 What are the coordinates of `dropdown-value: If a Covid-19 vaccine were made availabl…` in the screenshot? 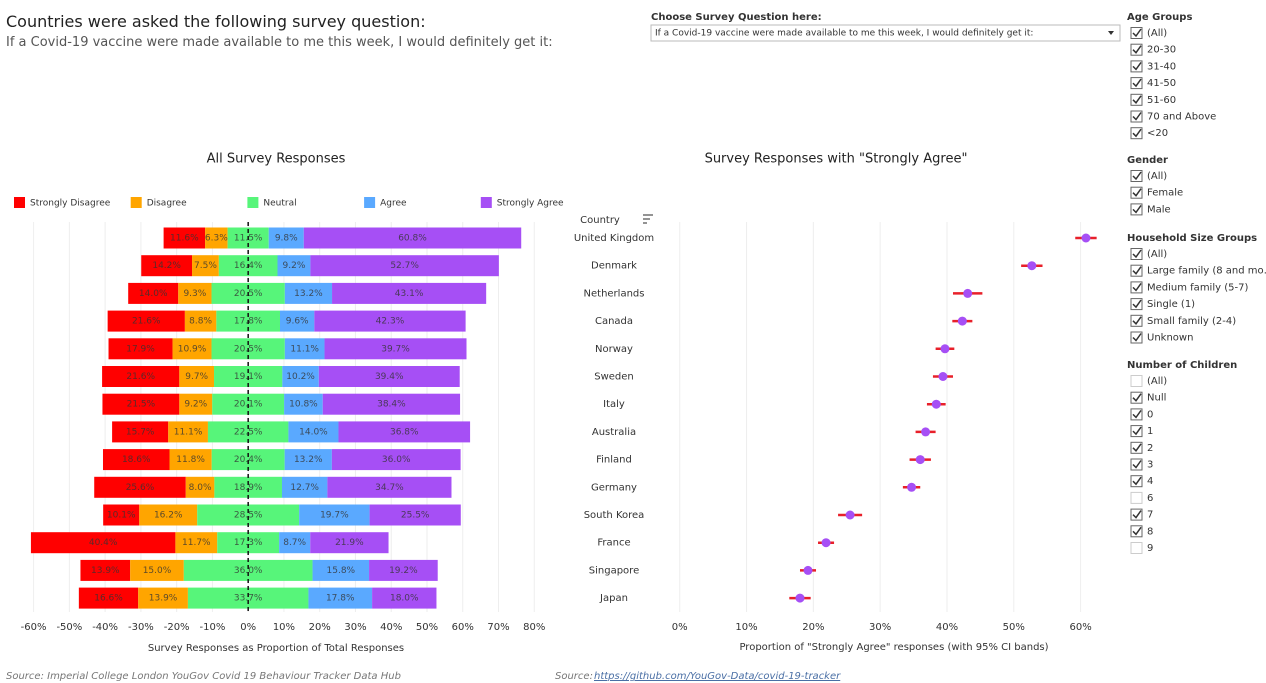 It's located at (844, 34).